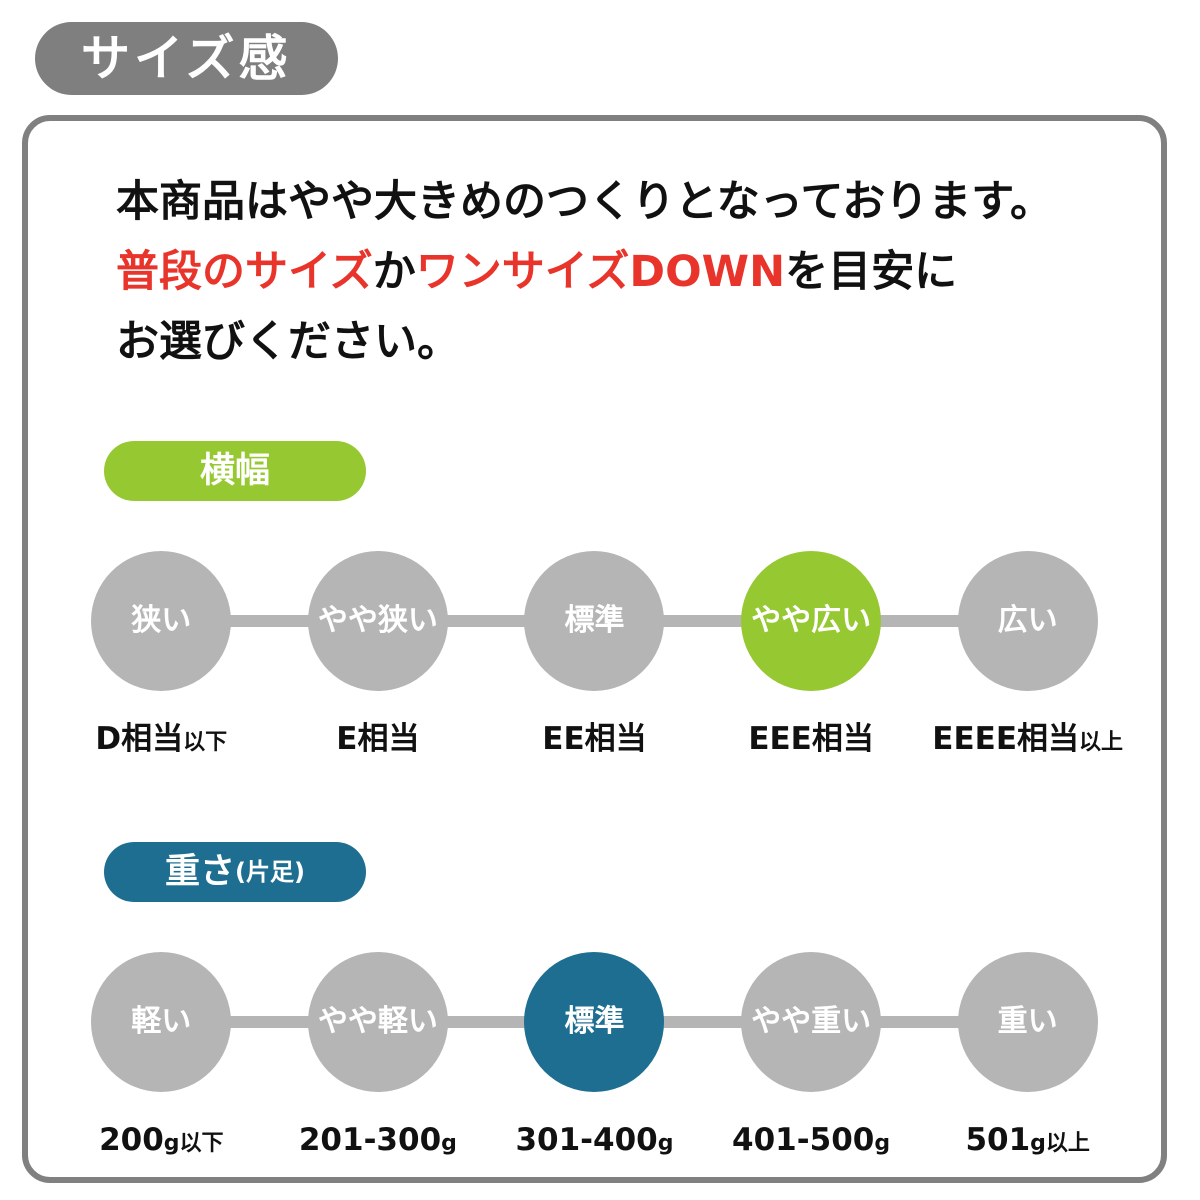 The image size is (1200, 1200). I want to click on weight-scale-item-slightly-light: やや軽い 201-300g, so click(378, 1058).